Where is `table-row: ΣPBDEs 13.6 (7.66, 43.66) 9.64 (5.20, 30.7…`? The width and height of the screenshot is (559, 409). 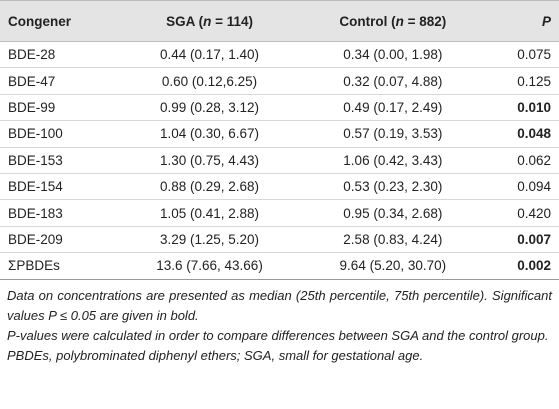
table-row: ΣPBDEs 13.6 (7.66, 43.66) 9.64 (5.20, 30.7… is located at coordinates (279, 266).